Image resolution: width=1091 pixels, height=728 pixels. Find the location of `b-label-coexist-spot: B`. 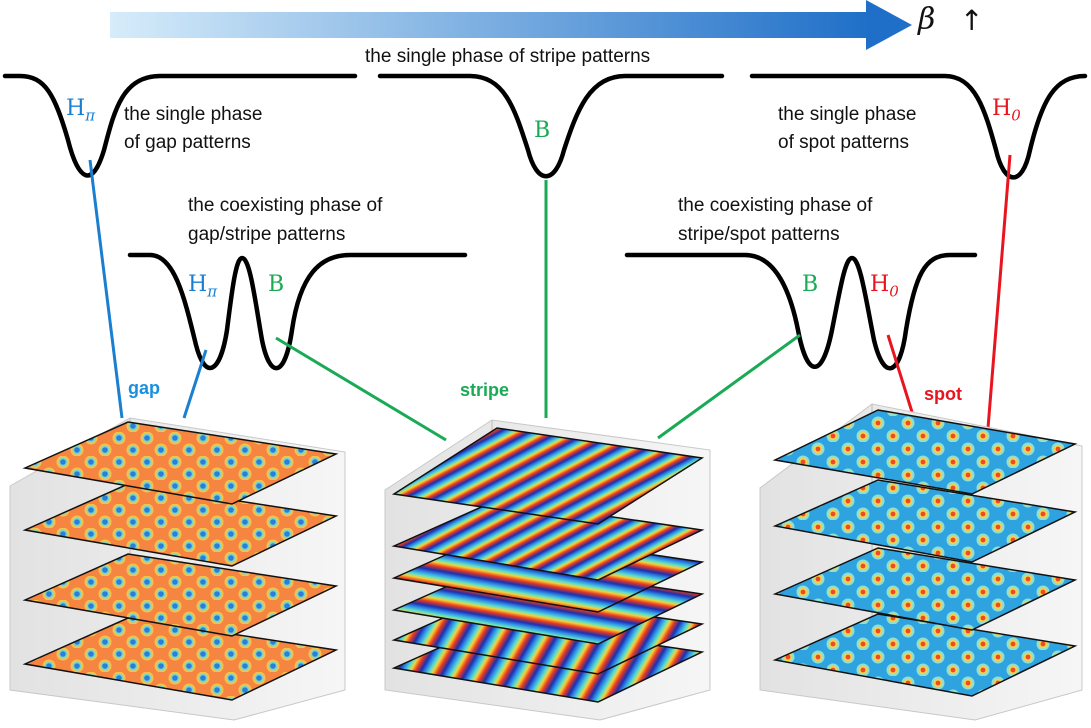

b-label-coexist-spot: B is located at coordinates (810, 284).